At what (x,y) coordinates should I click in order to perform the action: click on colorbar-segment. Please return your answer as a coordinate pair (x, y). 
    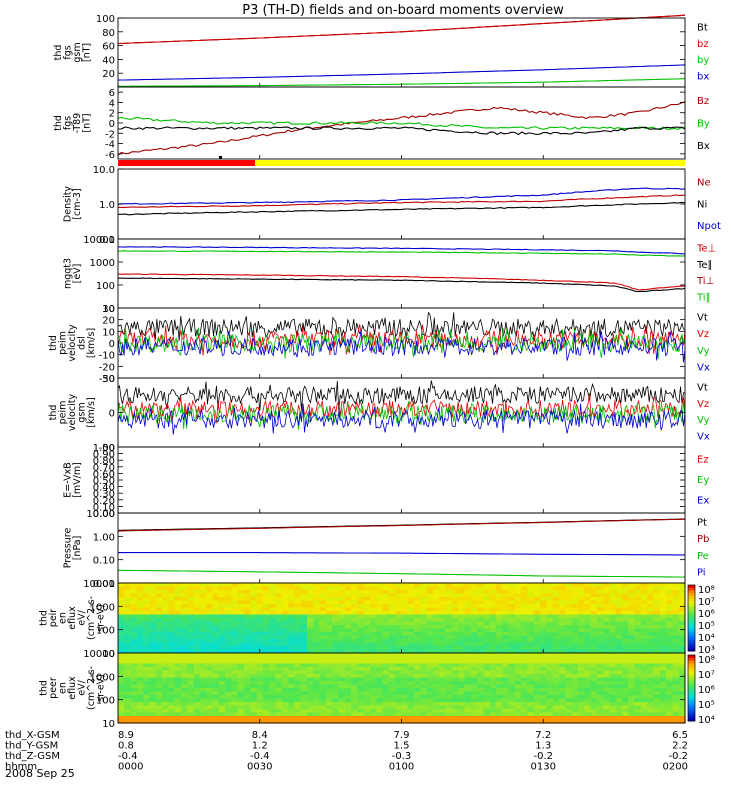
    Looking at the image, I should click on (691, 611).